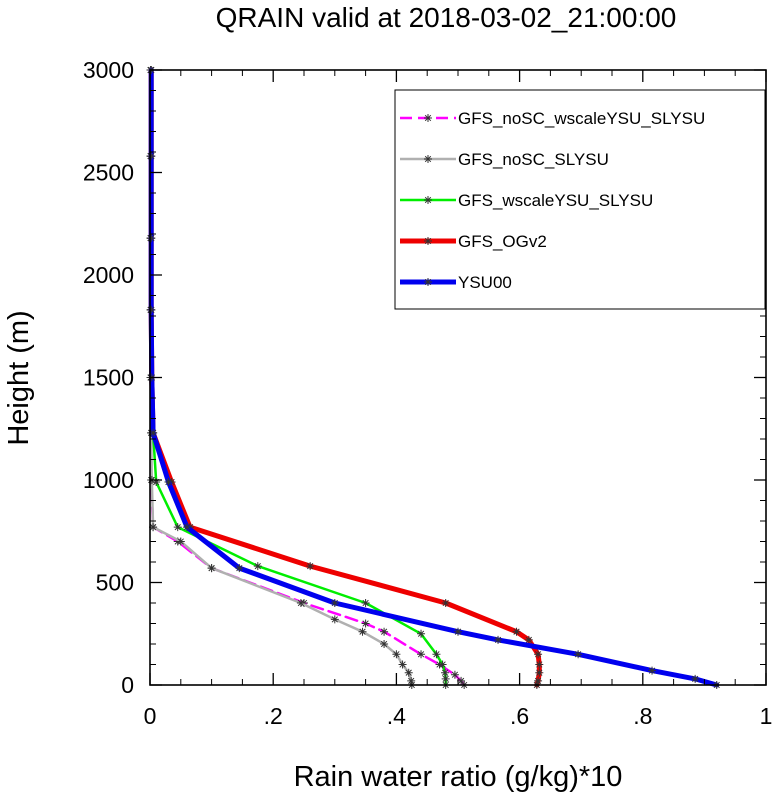 This screenshot has height=797, width=783. Describe the element at coordinates (273, 716) in the screenshot. I see `x-tick-label: .2` at that location.